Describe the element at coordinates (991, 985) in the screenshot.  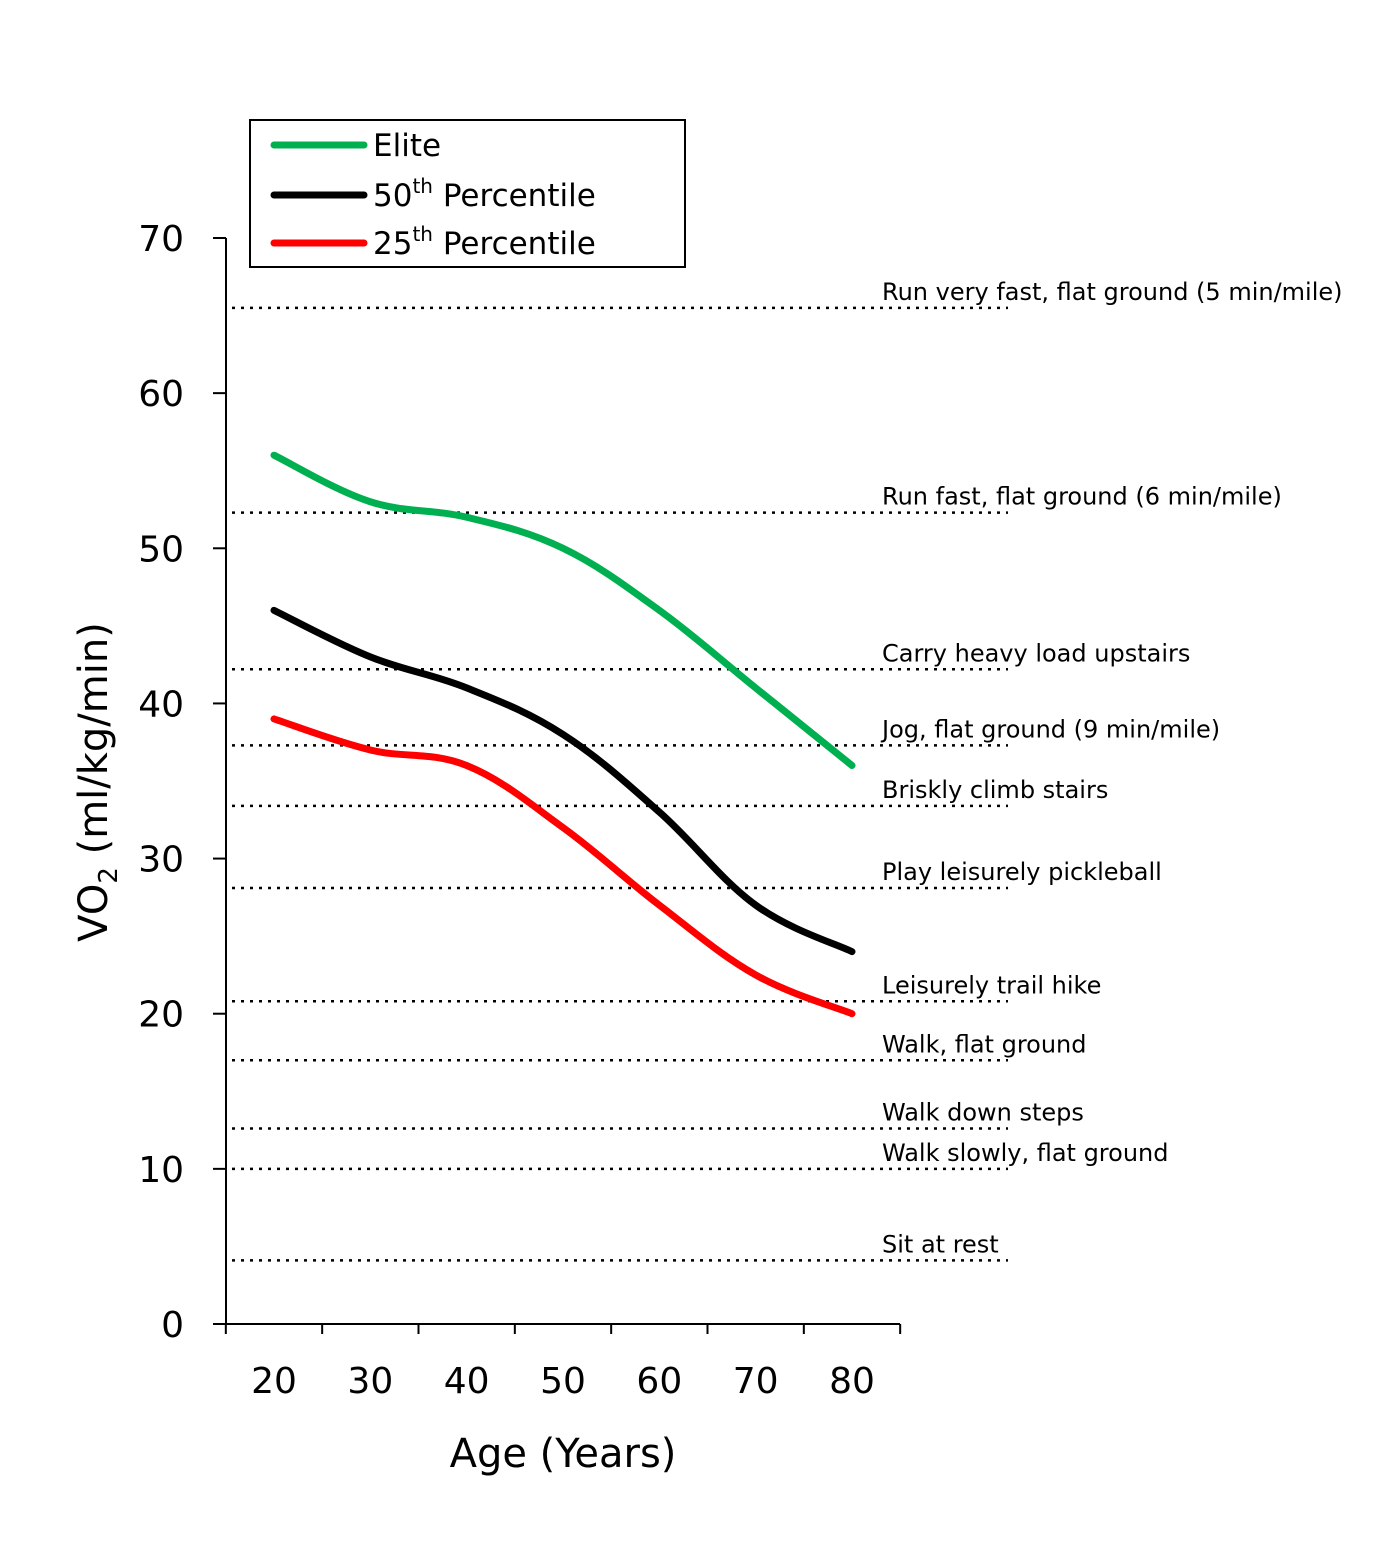
I see `activity-label: Leisurely trail hike` at that location.